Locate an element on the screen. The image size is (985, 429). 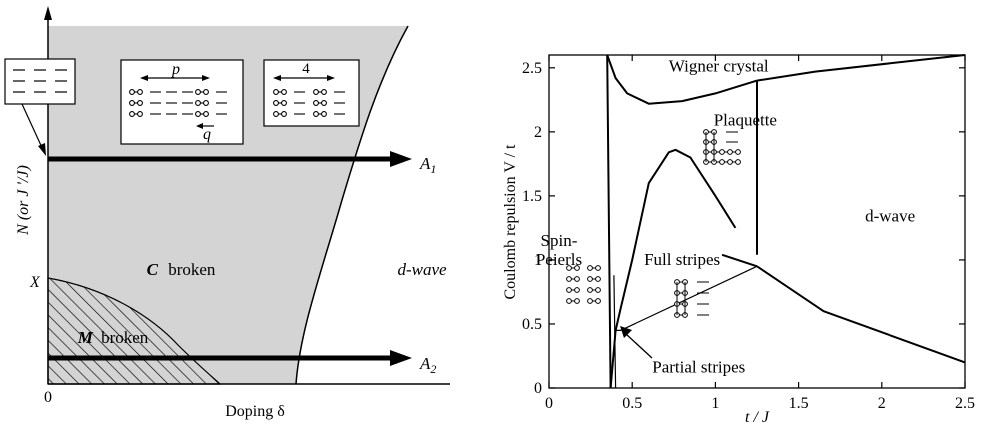
y-tick-label: 1 is located at coordinates (538, 260).